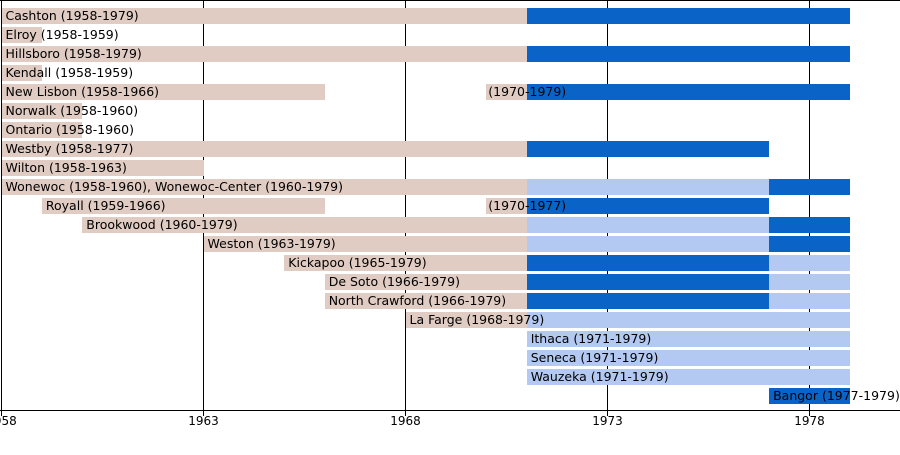  I want to click on timeline-row: Hillsboro (1958-1979), so click(450, 54).